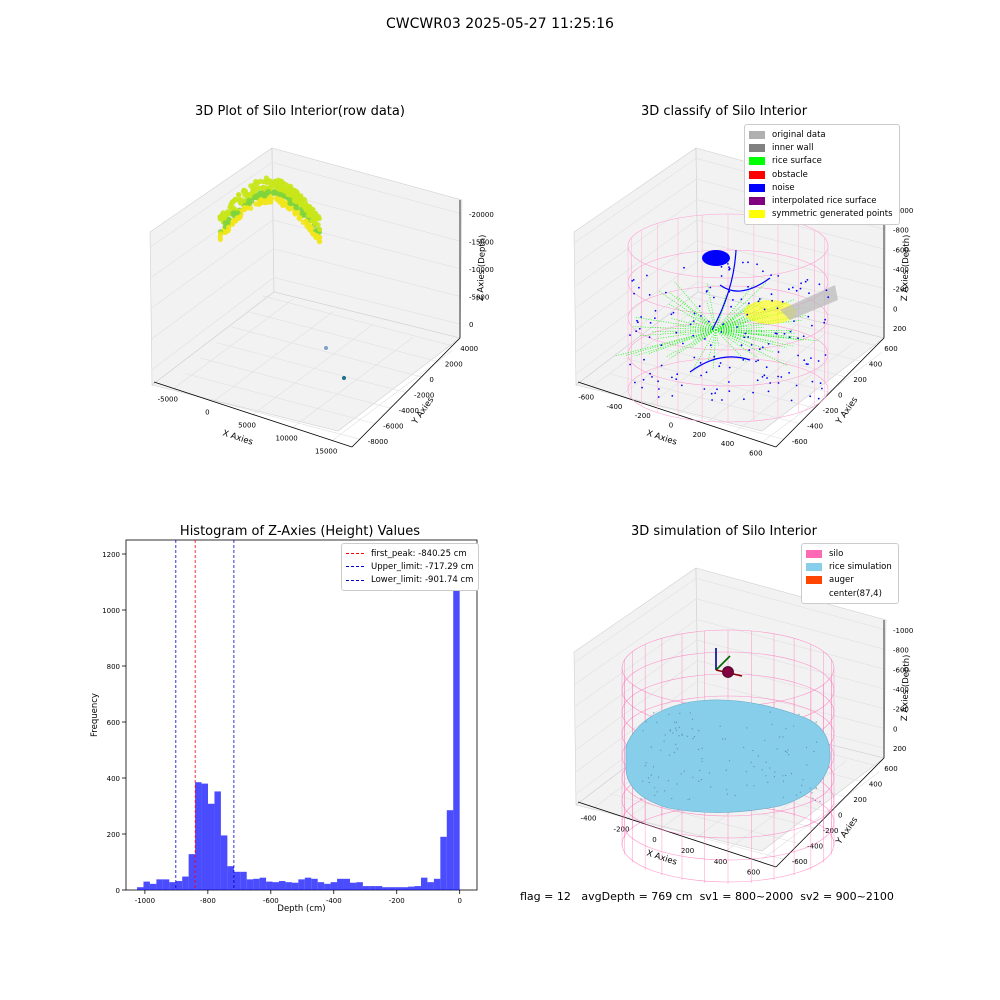 This screenshot has height=1000, width=1000. I want to click on legend-item-noise: noise, so click(821, 187).